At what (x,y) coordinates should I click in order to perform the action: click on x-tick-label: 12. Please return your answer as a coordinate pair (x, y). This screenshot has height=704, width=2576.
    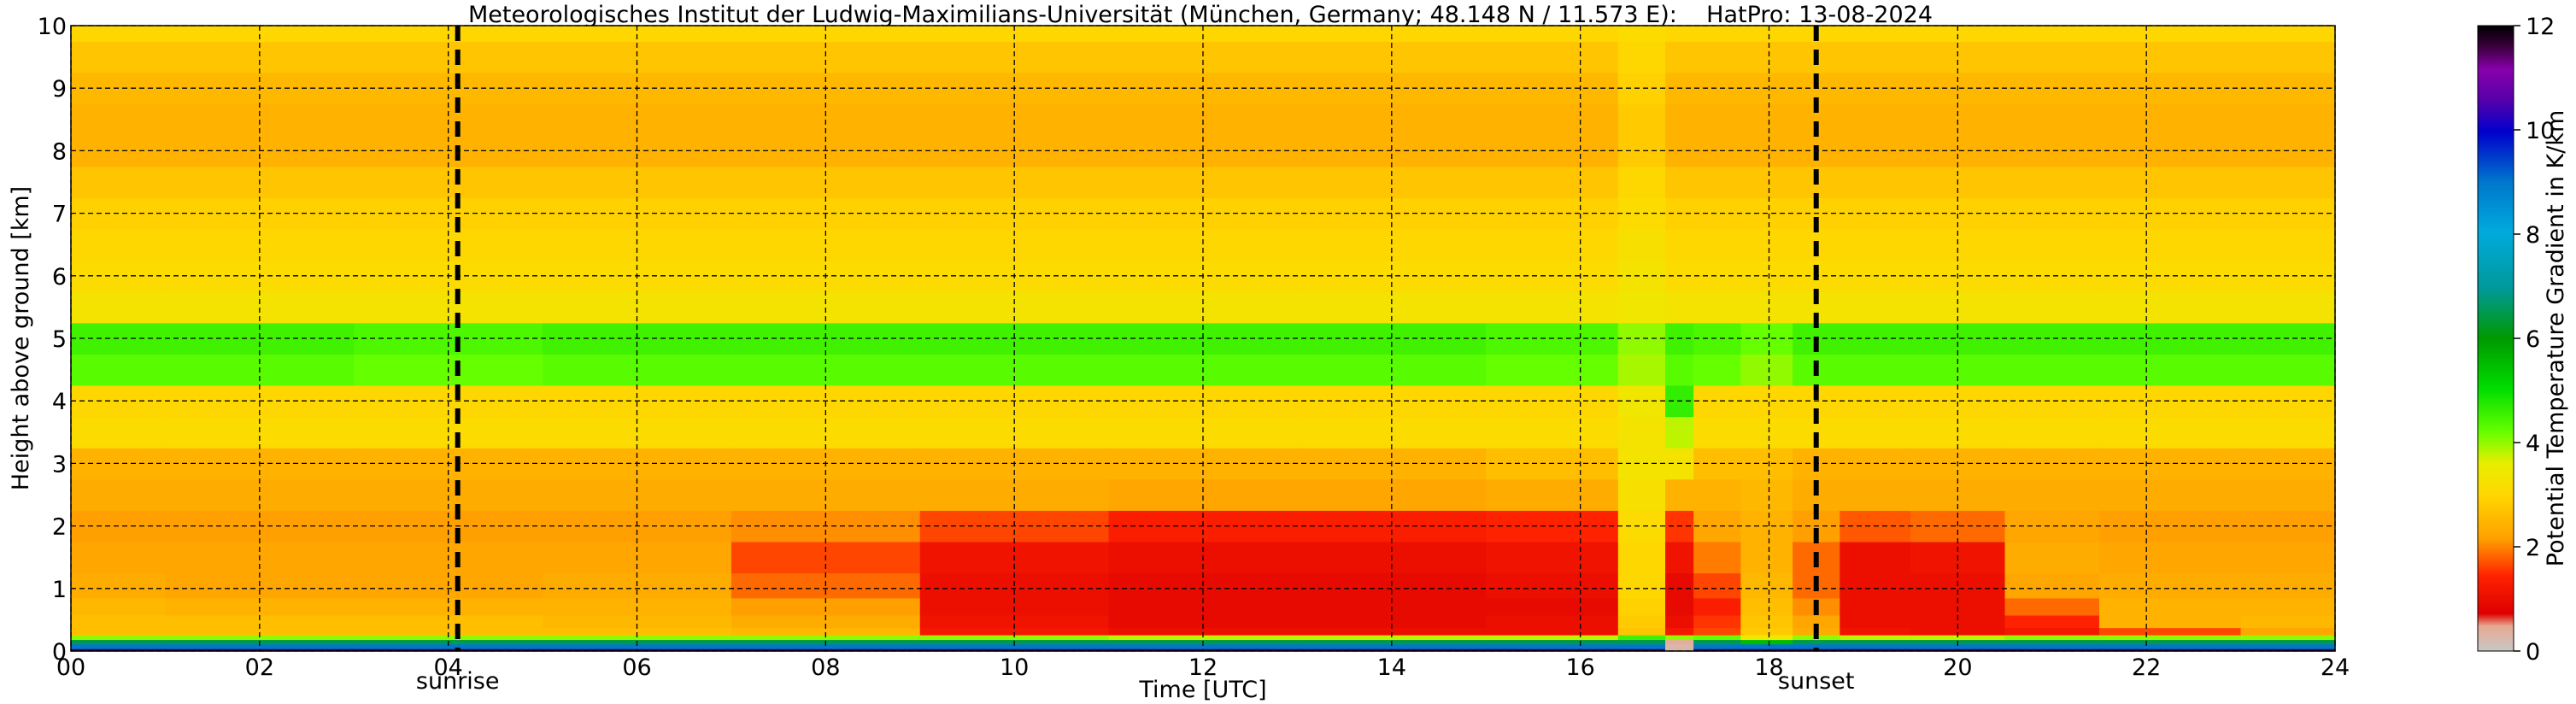
    Looking at the image, I should click on (1203, 667).